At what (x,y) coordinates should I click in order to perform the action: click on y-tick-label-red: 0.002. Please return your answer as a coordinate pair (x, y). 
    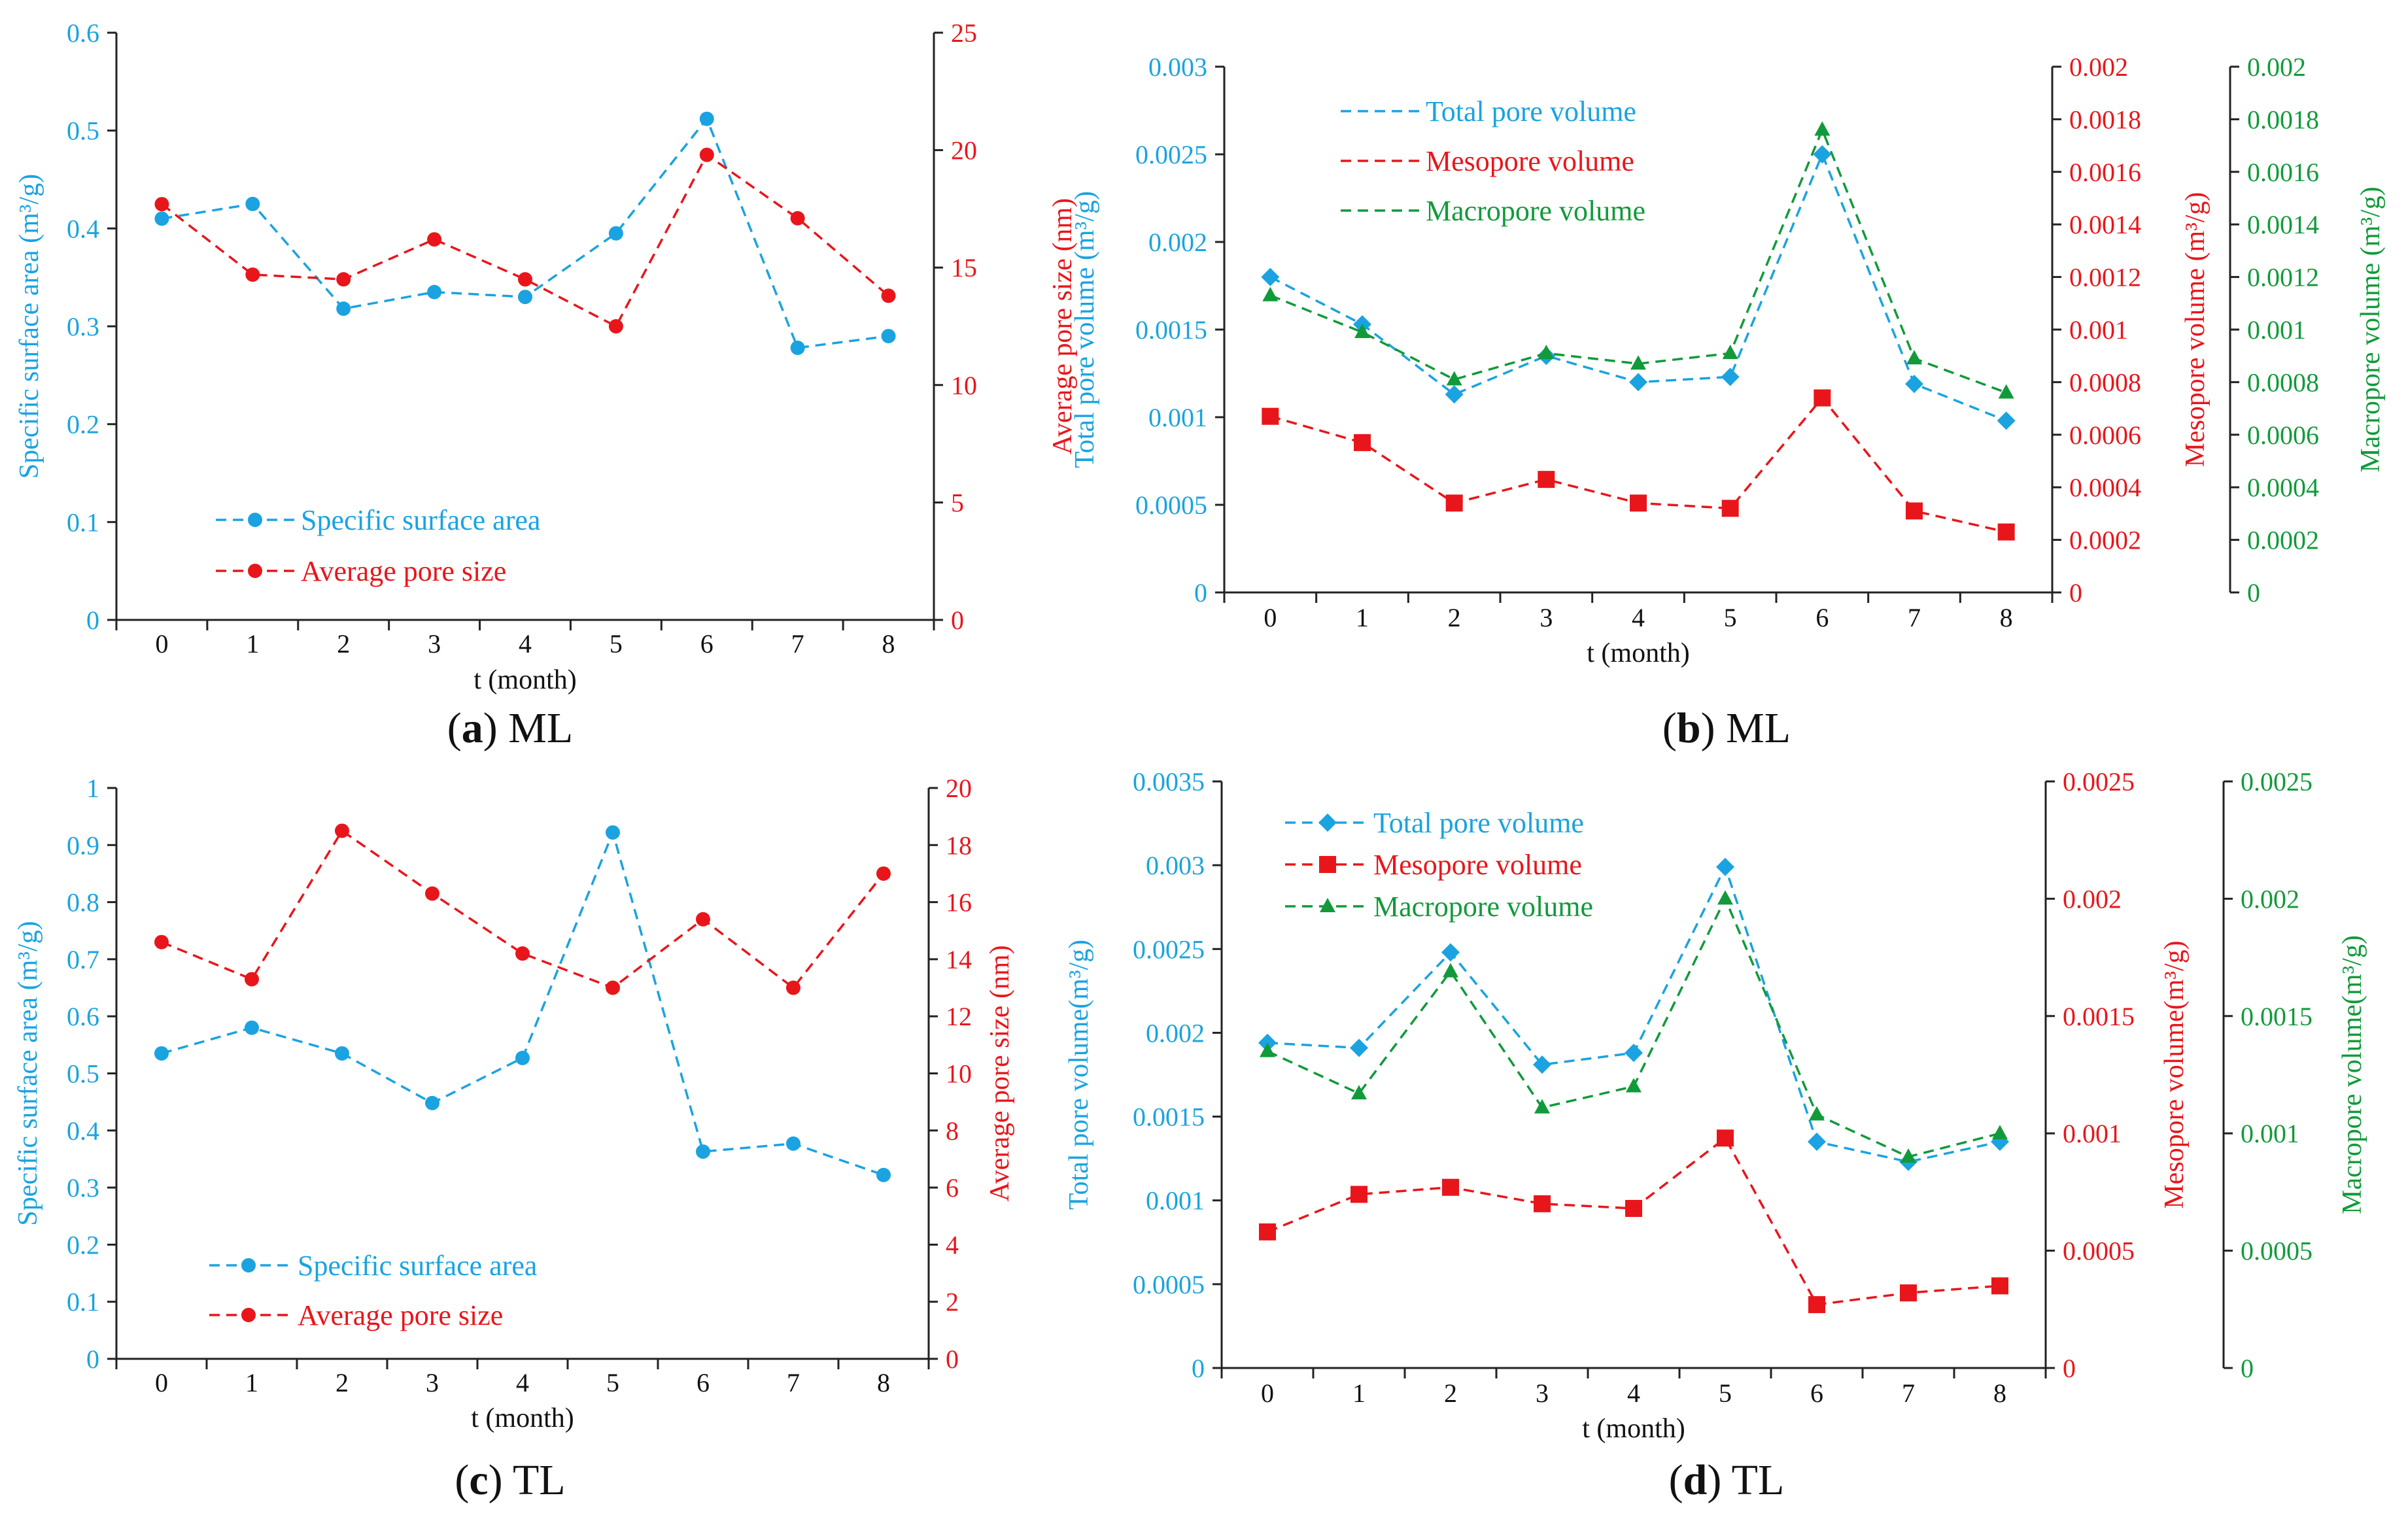
    Looking at the image, I should click on (2092, 899).